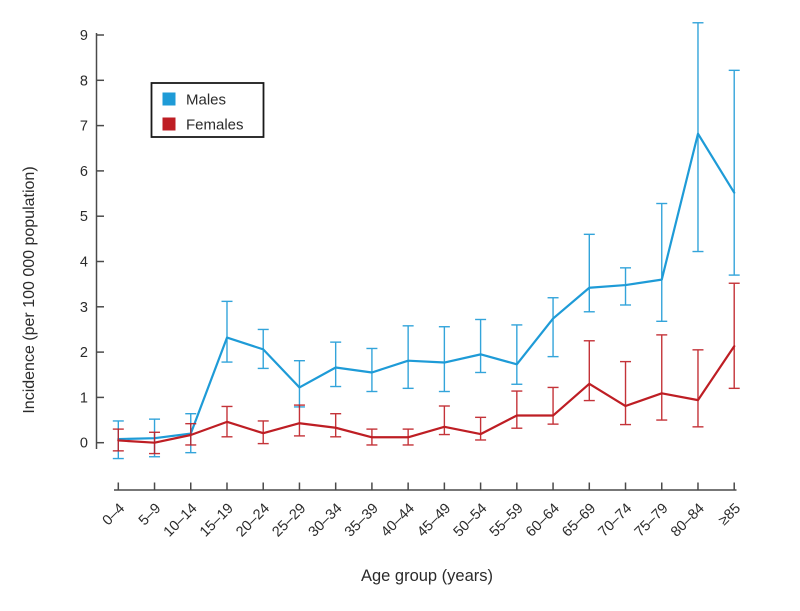  I want to click on x-tick-label: 5–9, so click(150, 515).